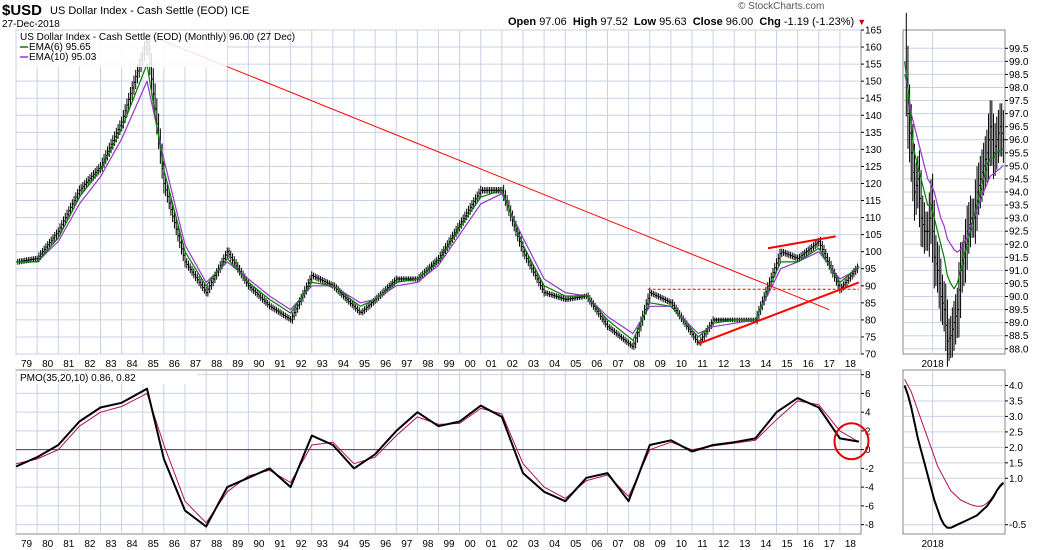 The height and width of the screenshot is (550, 1050). I want to click on open-label: Open, so click(522, 22).